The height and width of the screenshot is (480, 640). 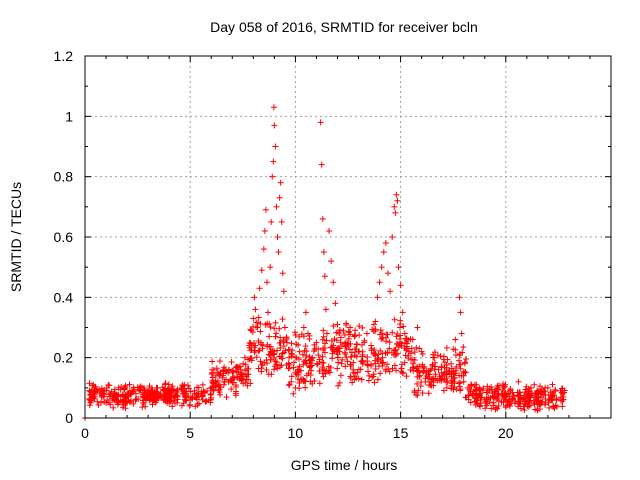 I want to click on y-tick-label: 1.2, so click(x=64, y=56).